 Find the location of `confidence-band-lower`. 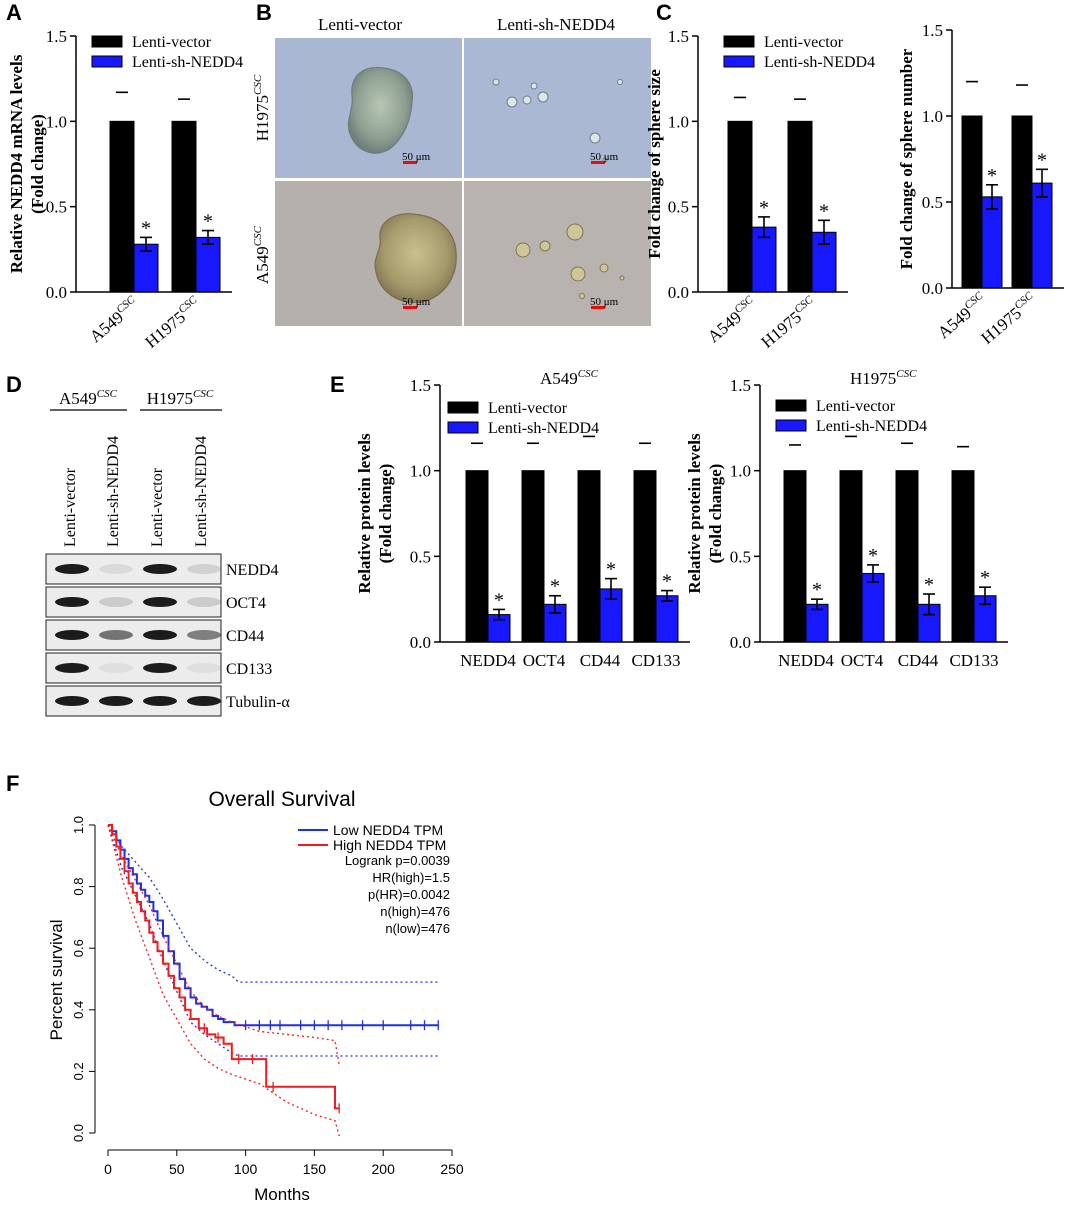

confidence-band-lower is located at coordinates (223, 980).